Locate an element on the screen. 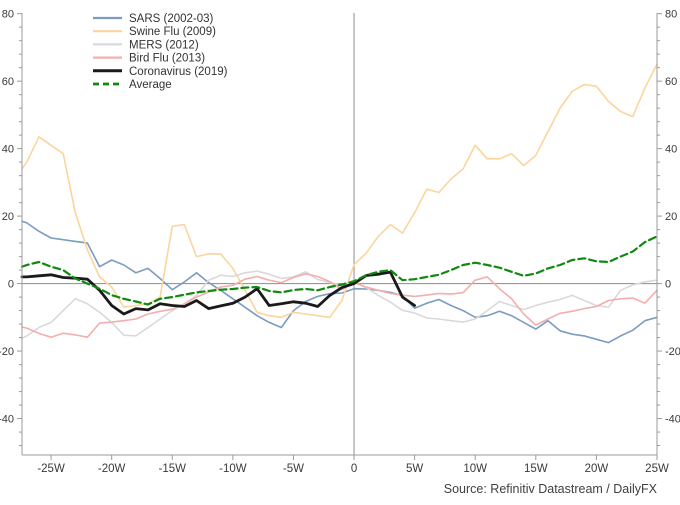 The height and width of the screenshot is (505, 680). y-axis-right-tick-label: 0 is located at coordinates (668, 285).